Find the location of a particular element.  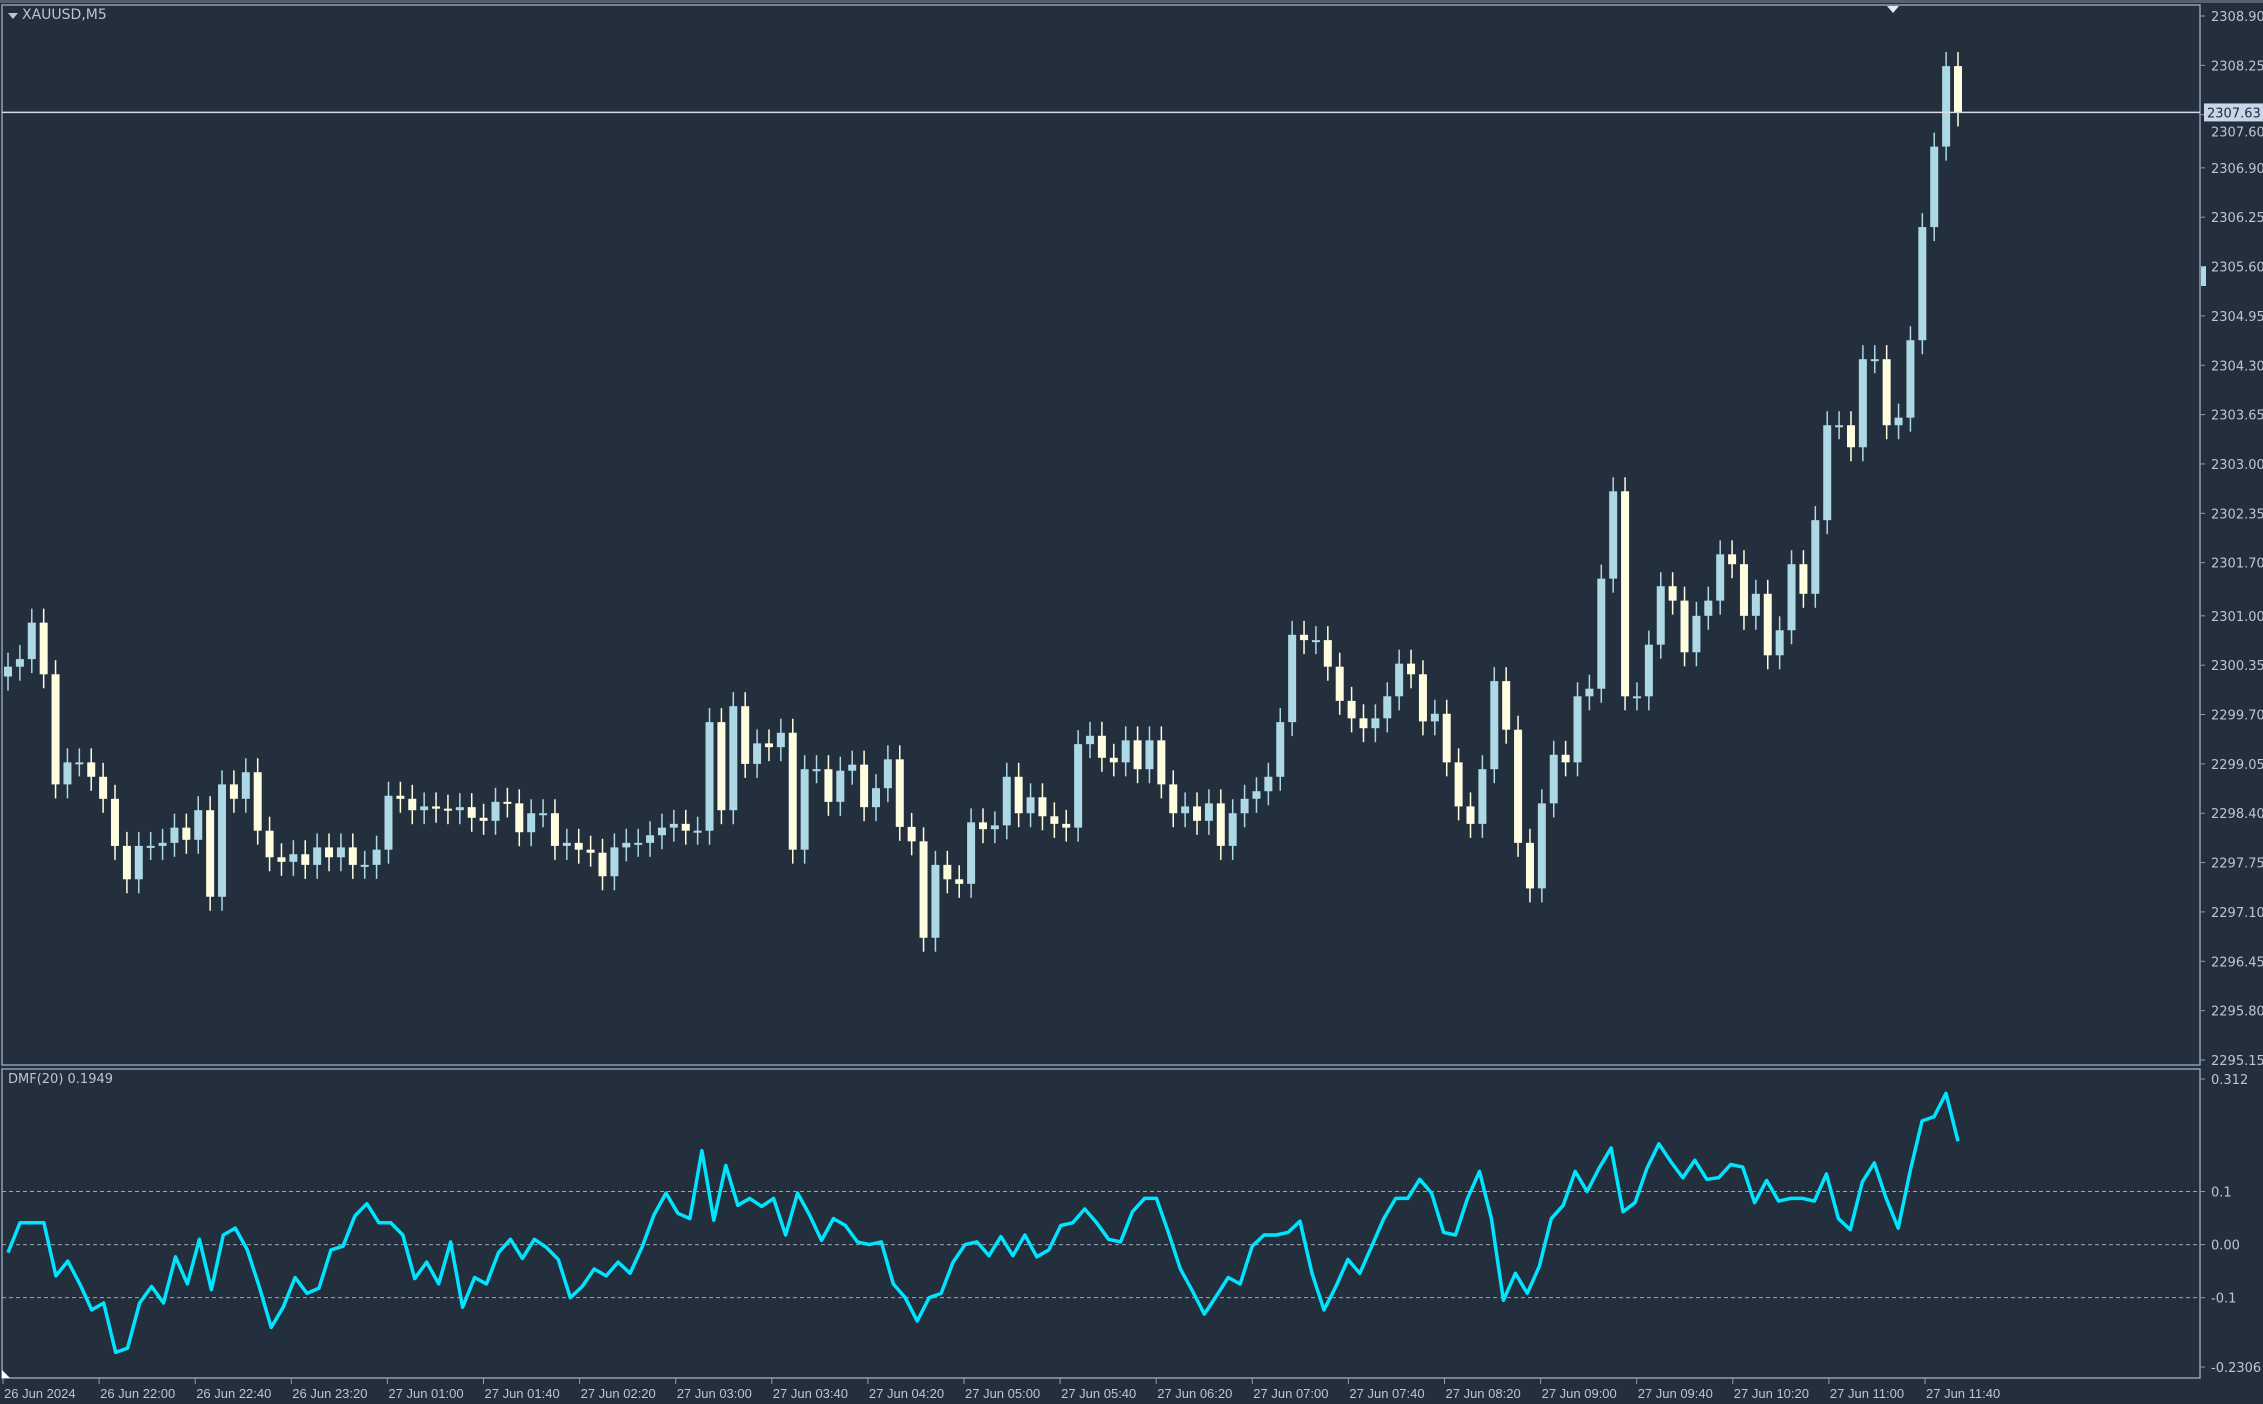

time-tick-label: 26 Jun 22:40 is located at coordinates (233, 1393).